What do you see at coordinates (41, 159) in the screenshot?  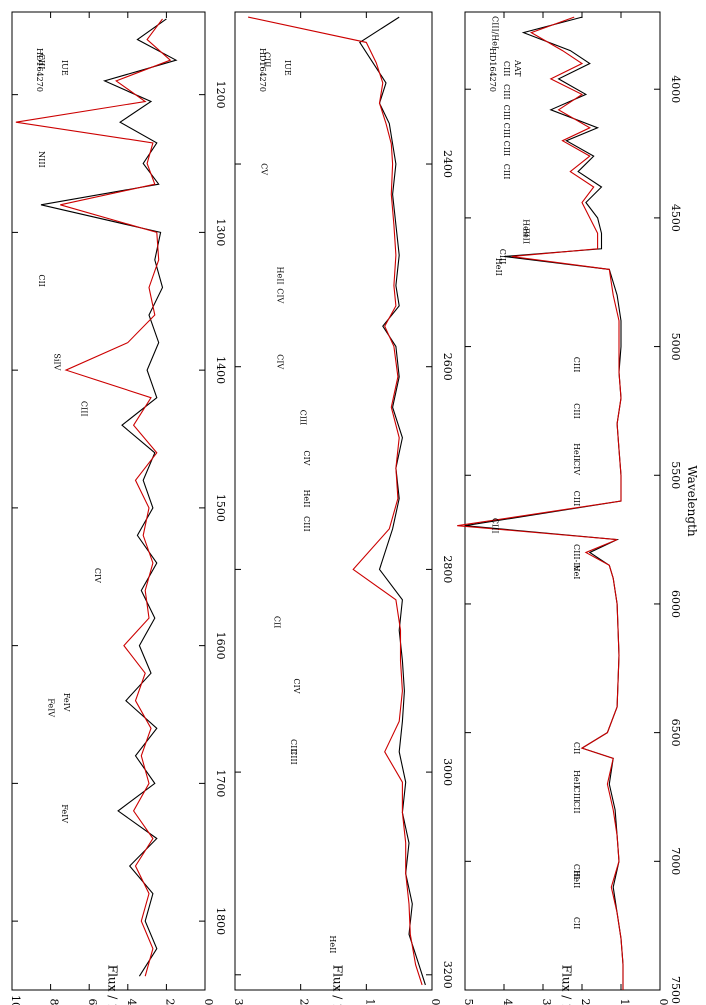 I see `line-annotation: NIII` at bounding box center [41, 159].